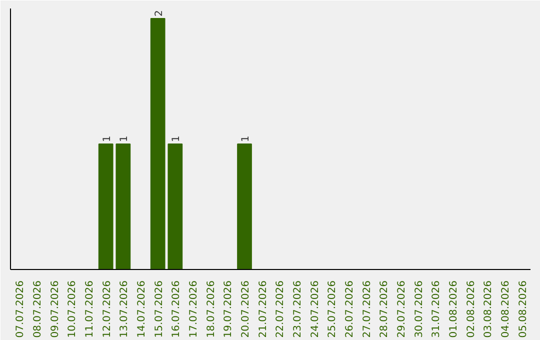  Describe the element at coordinates (124, 309) in the screenshot. I see `x-tick-label: 13.07.2026` at that location.